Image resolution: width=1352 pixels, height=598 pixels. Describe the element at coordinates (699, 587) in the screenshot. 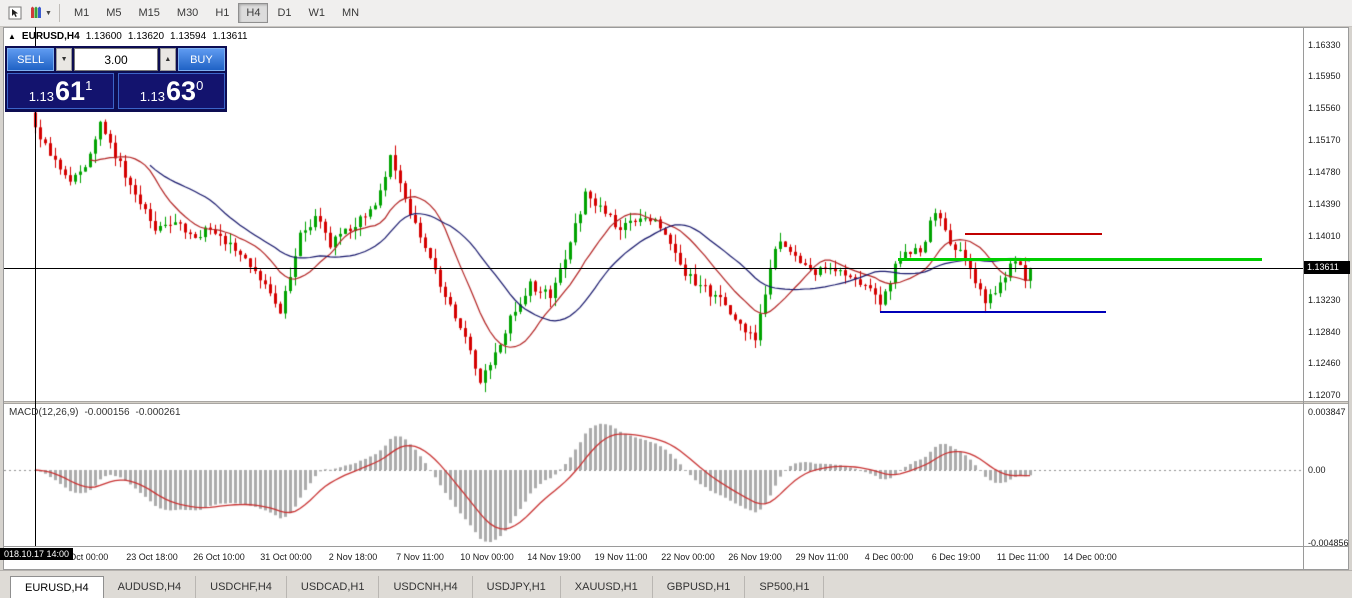

I see `symbol-tab-gbpusd-h1: GBPUSD,H1` at that location.